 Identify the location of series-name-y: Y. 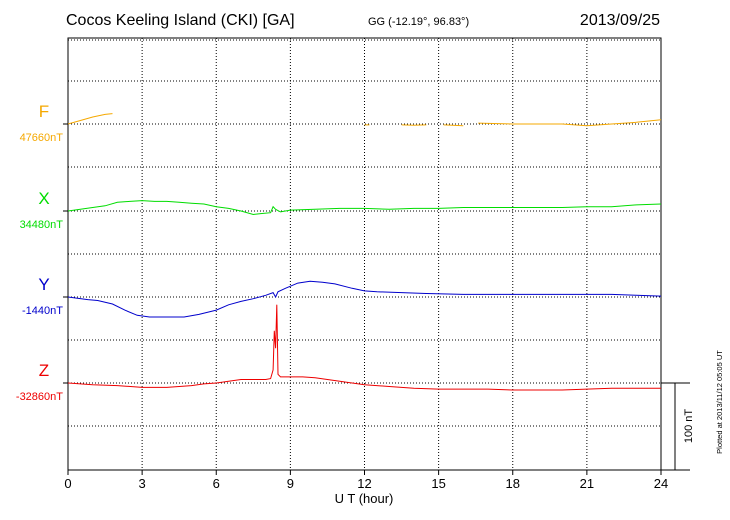
(43, 284).